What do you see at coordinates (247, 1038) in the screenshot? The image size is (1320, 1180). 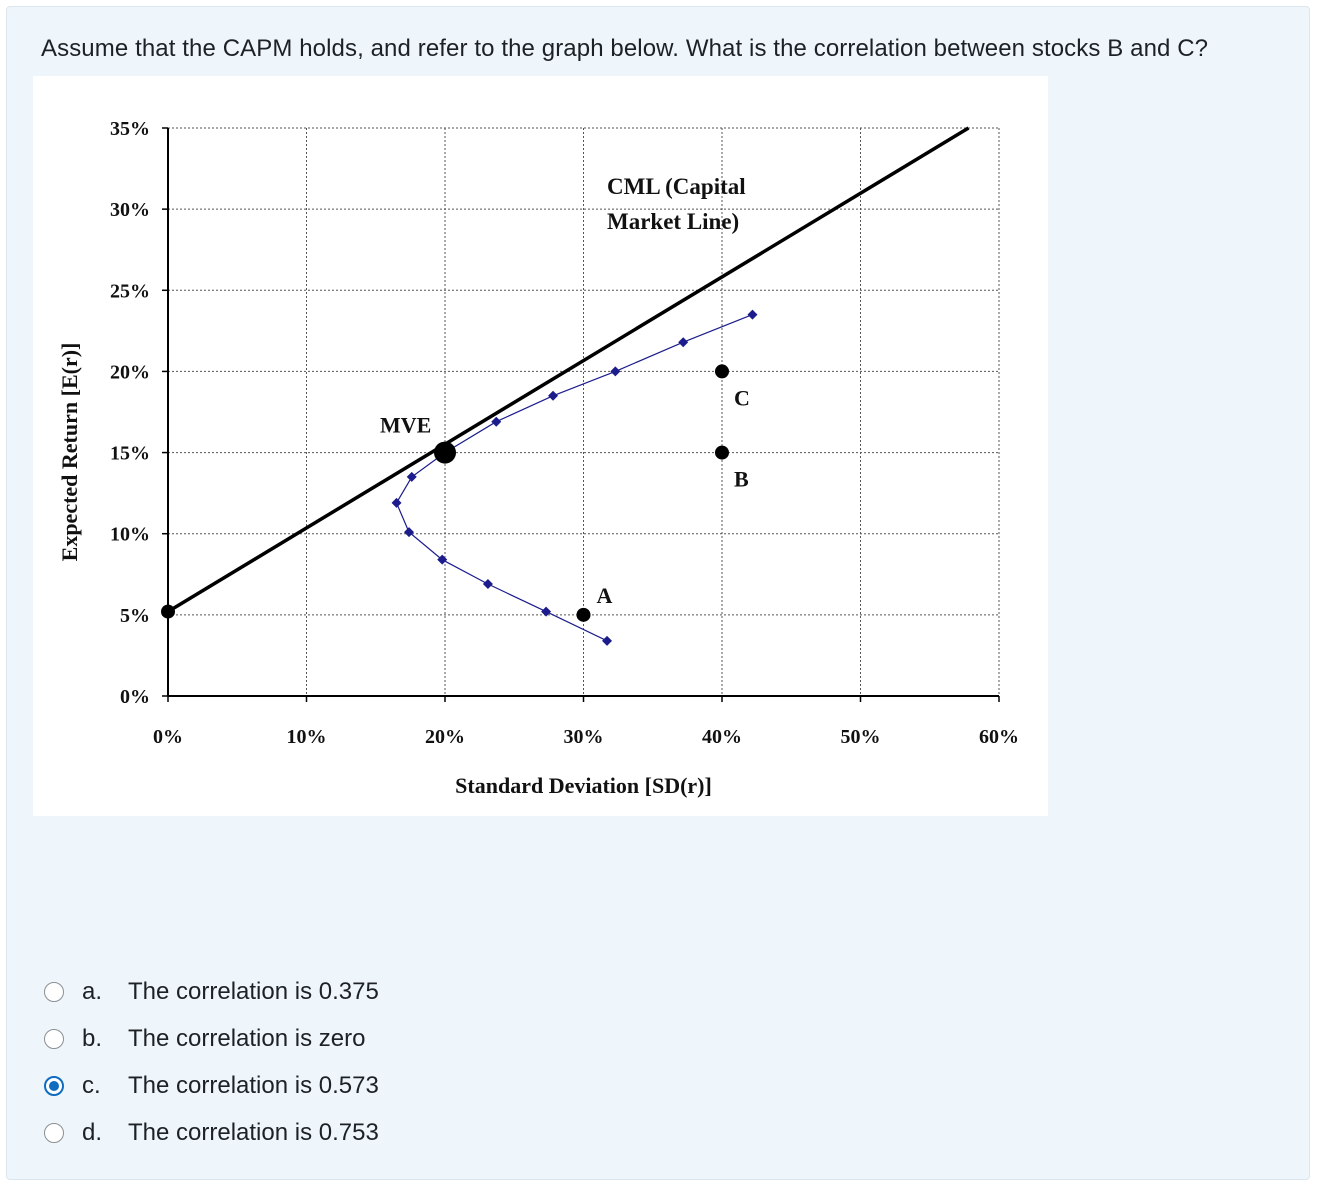 I see `option-text: The correlation is zero` at bounding box center [247, 1038].